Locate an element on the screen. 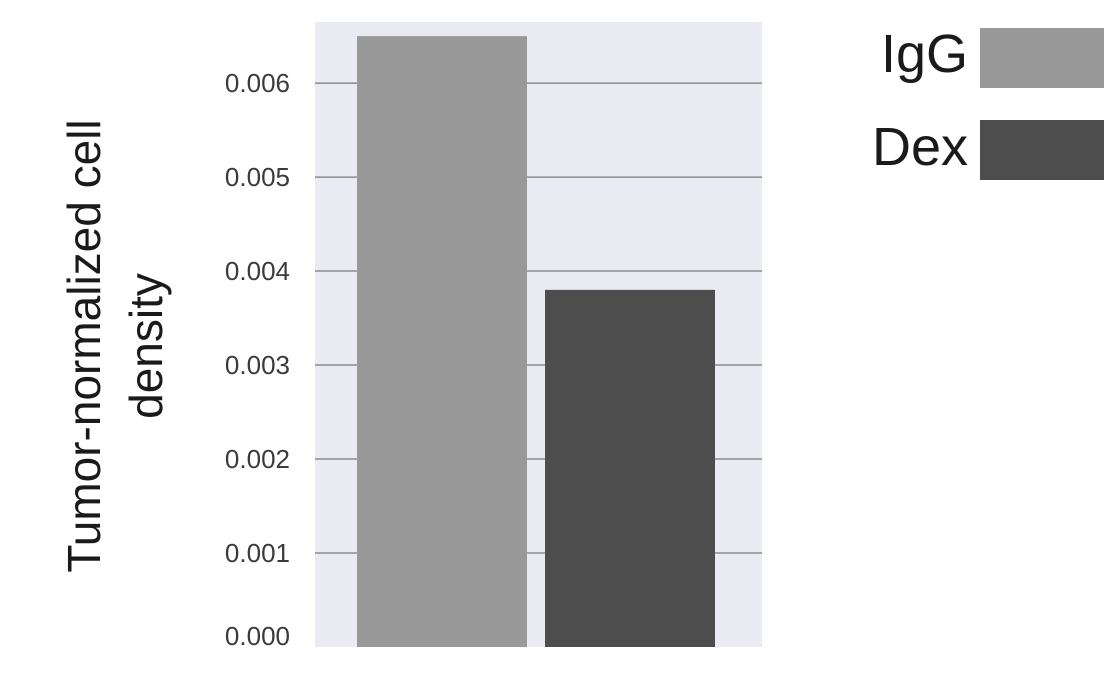 This screenshot has height=684, width=1104. y-tick-label: 0.002 is located at coordinates (257, 459).